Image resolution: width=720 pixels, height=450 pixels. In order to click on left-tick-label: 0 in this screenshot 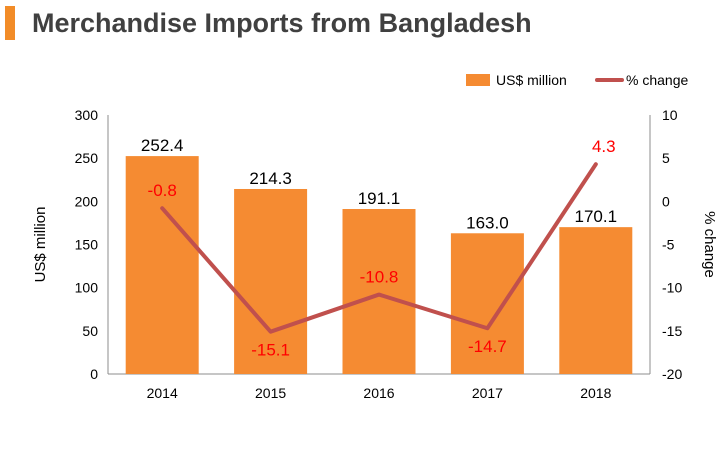, I will do `click(94, 374)`.